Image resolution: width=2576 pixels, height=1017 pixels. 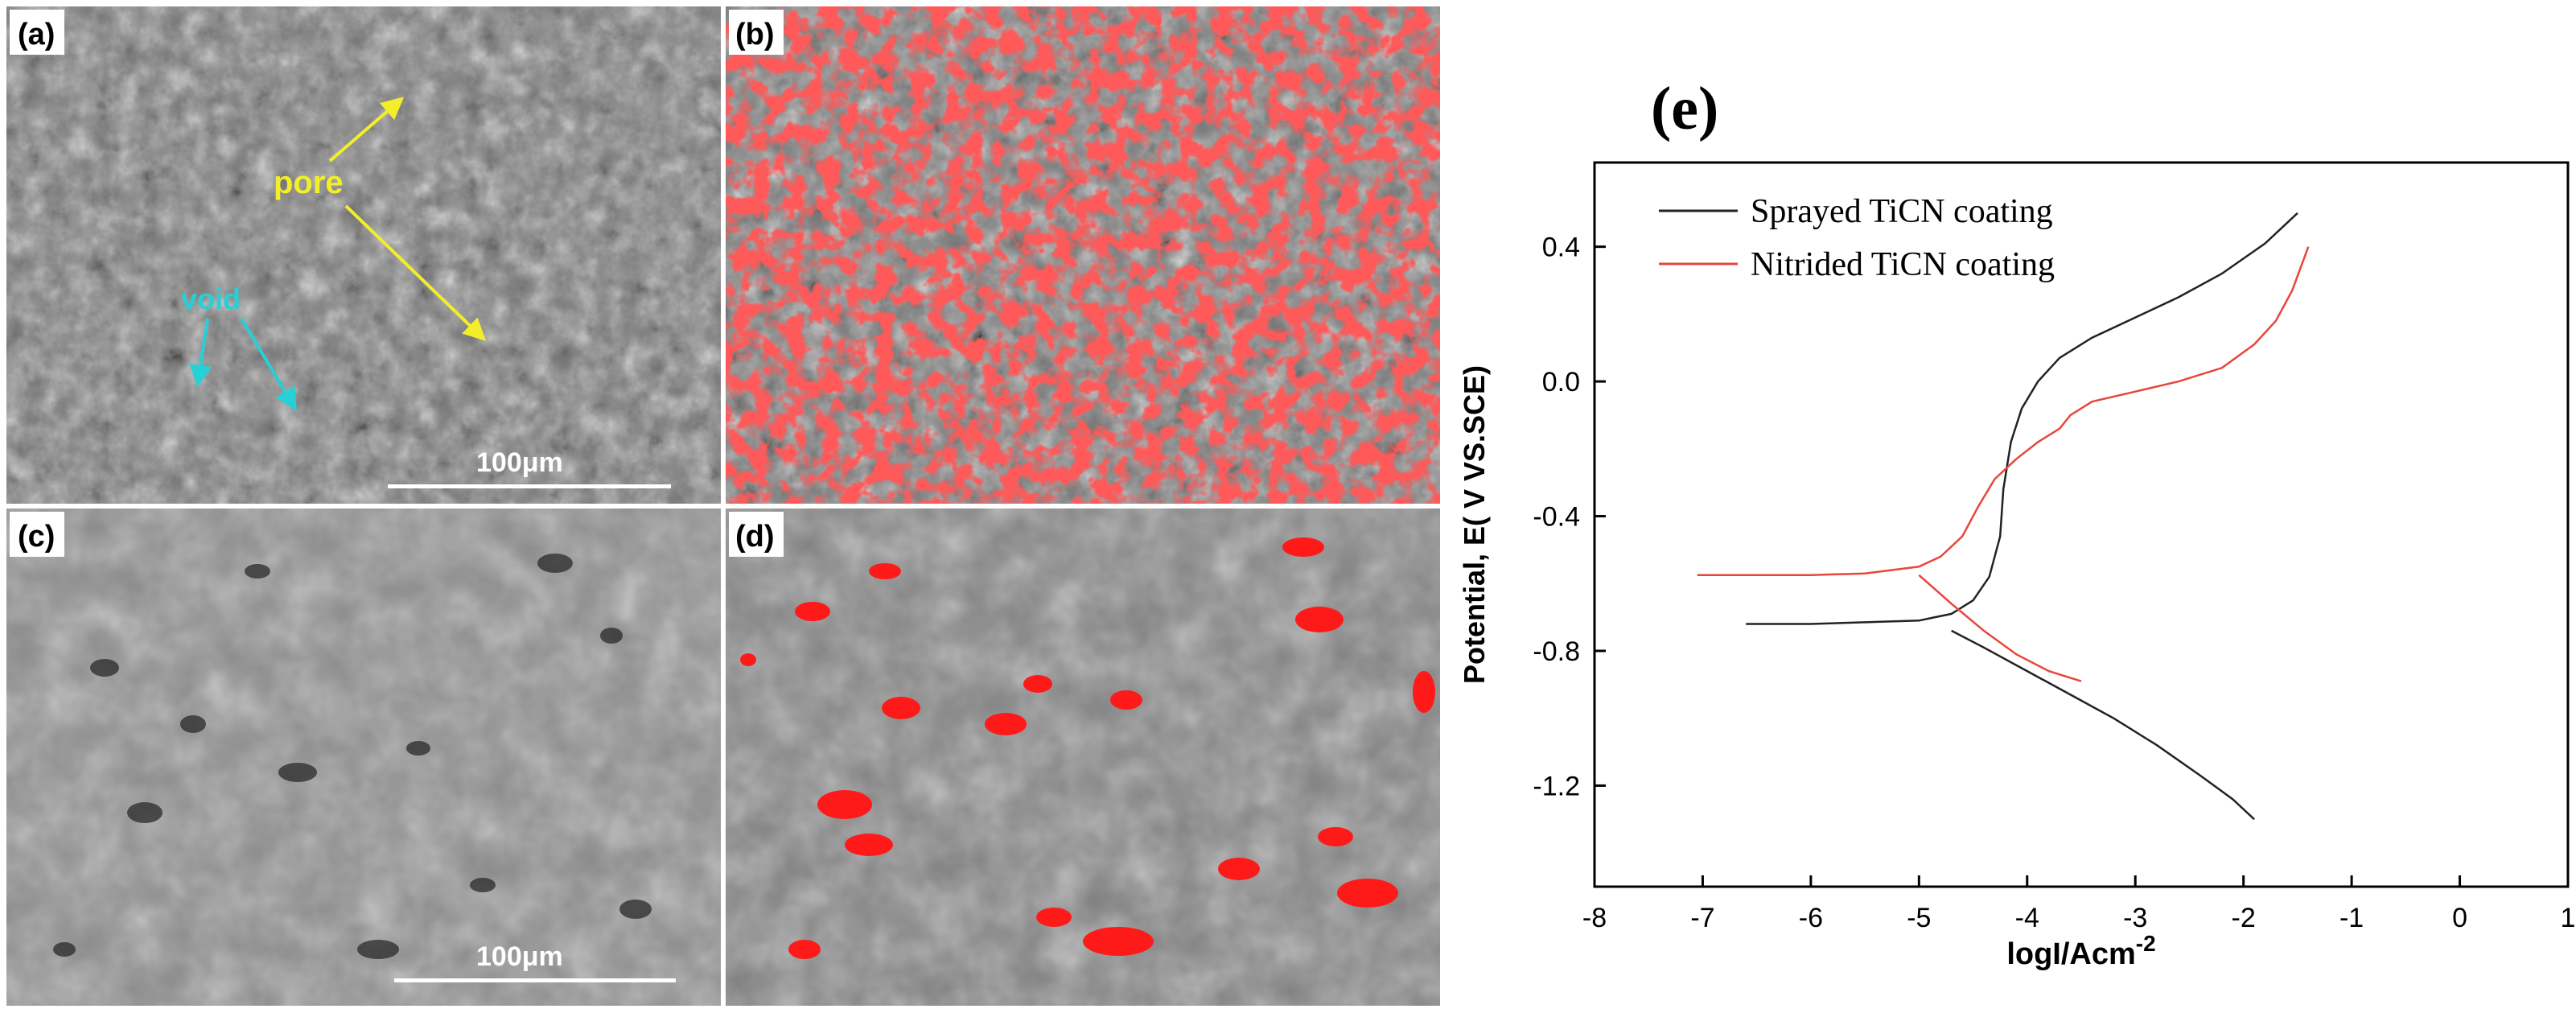 I want to click on x-axis-label: logI/Acm-2, so click(x=2080, y=951).